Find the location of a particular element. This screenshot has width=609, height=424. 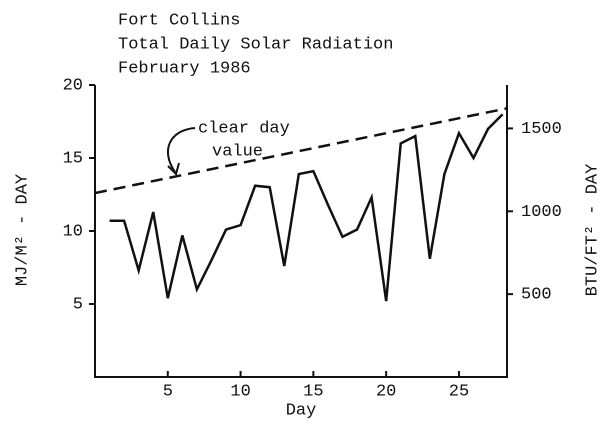

chart-title: Fort Collins is located at coordinates (179, 20).